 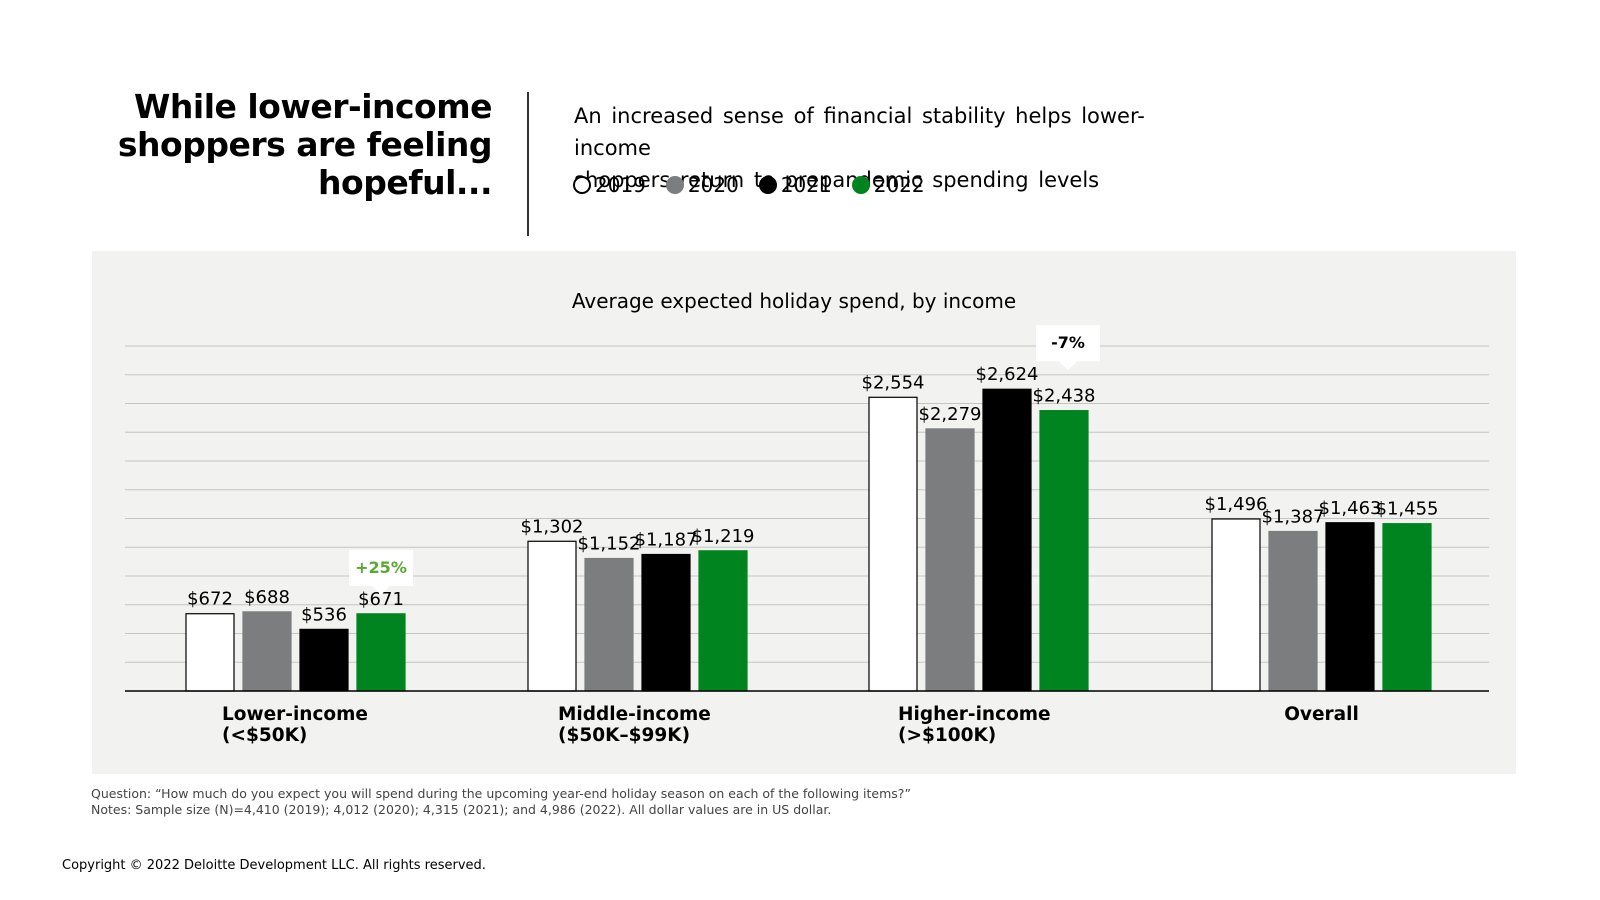 I want to click on value-label: $1,387, so click(x=1293, y=516).